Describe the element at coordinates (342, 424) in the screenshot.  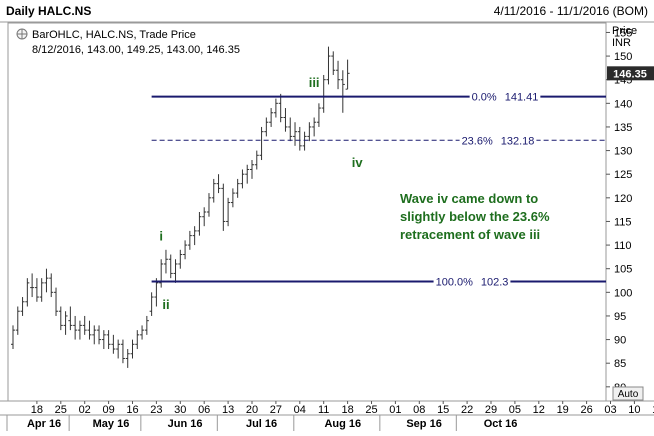
I see `month-label: Aug 16` at that location.